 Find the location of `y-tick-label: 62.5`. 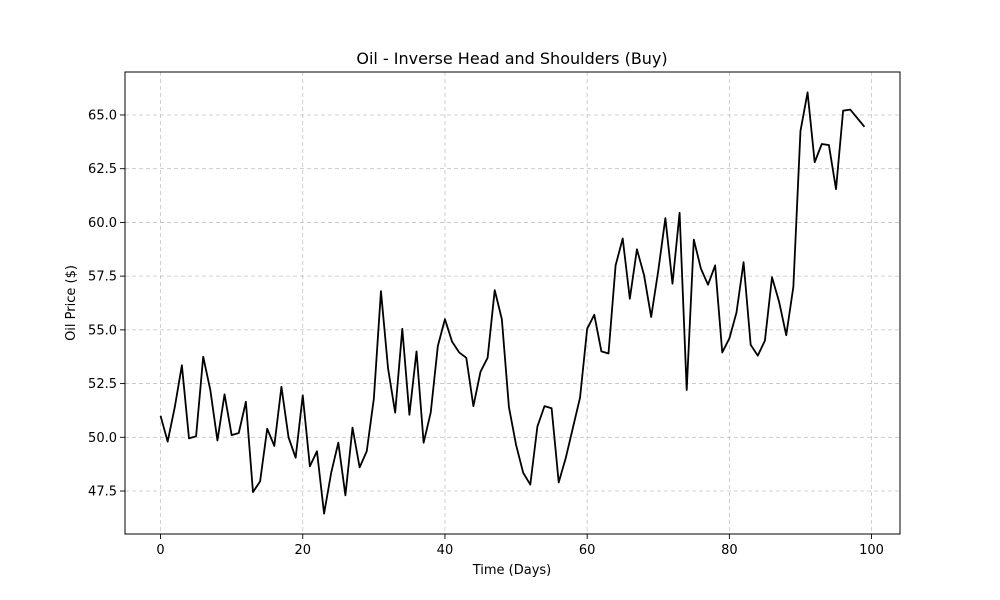

y-tick-label: 62.5 is located at coordinates (102, 169).